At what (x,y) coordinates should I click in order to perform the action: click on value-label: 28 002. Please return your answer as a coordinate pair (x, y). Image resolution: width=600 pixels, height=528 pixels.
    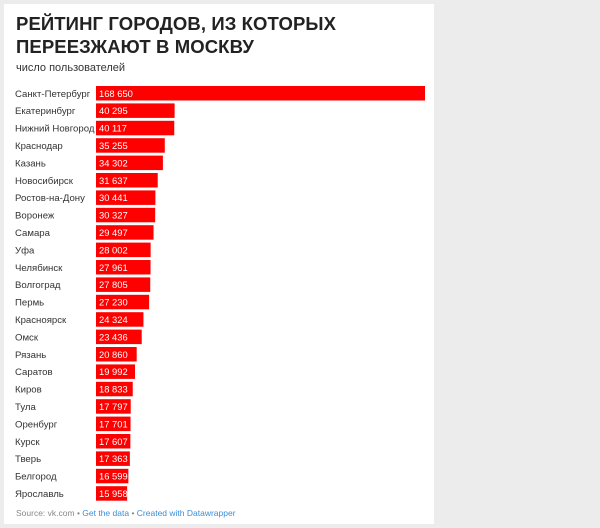
    Looking at the image, I should click on (113, 249).